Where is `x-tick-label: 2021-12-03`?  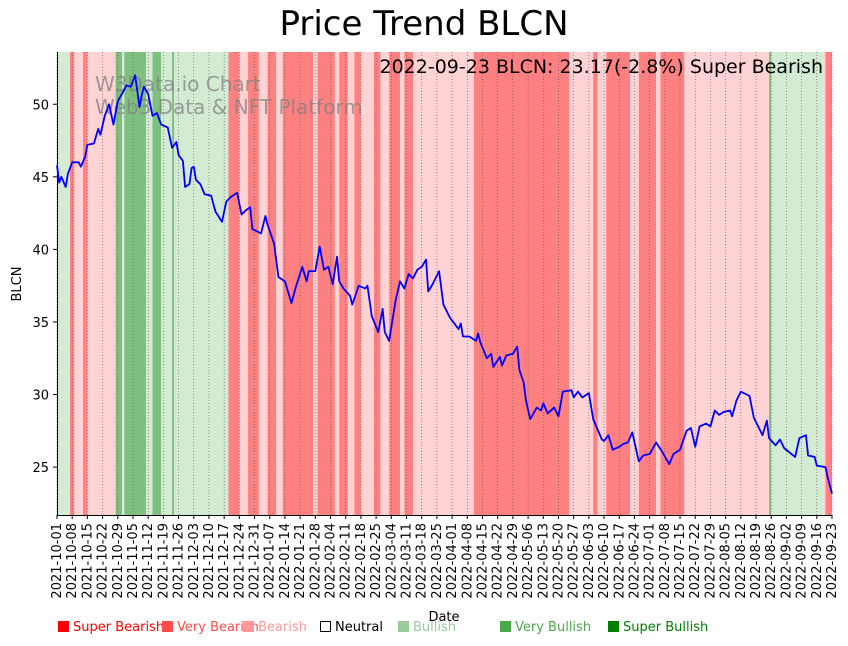
x-tick-label: 2021-12-03 is located at coordinates (194, 561).